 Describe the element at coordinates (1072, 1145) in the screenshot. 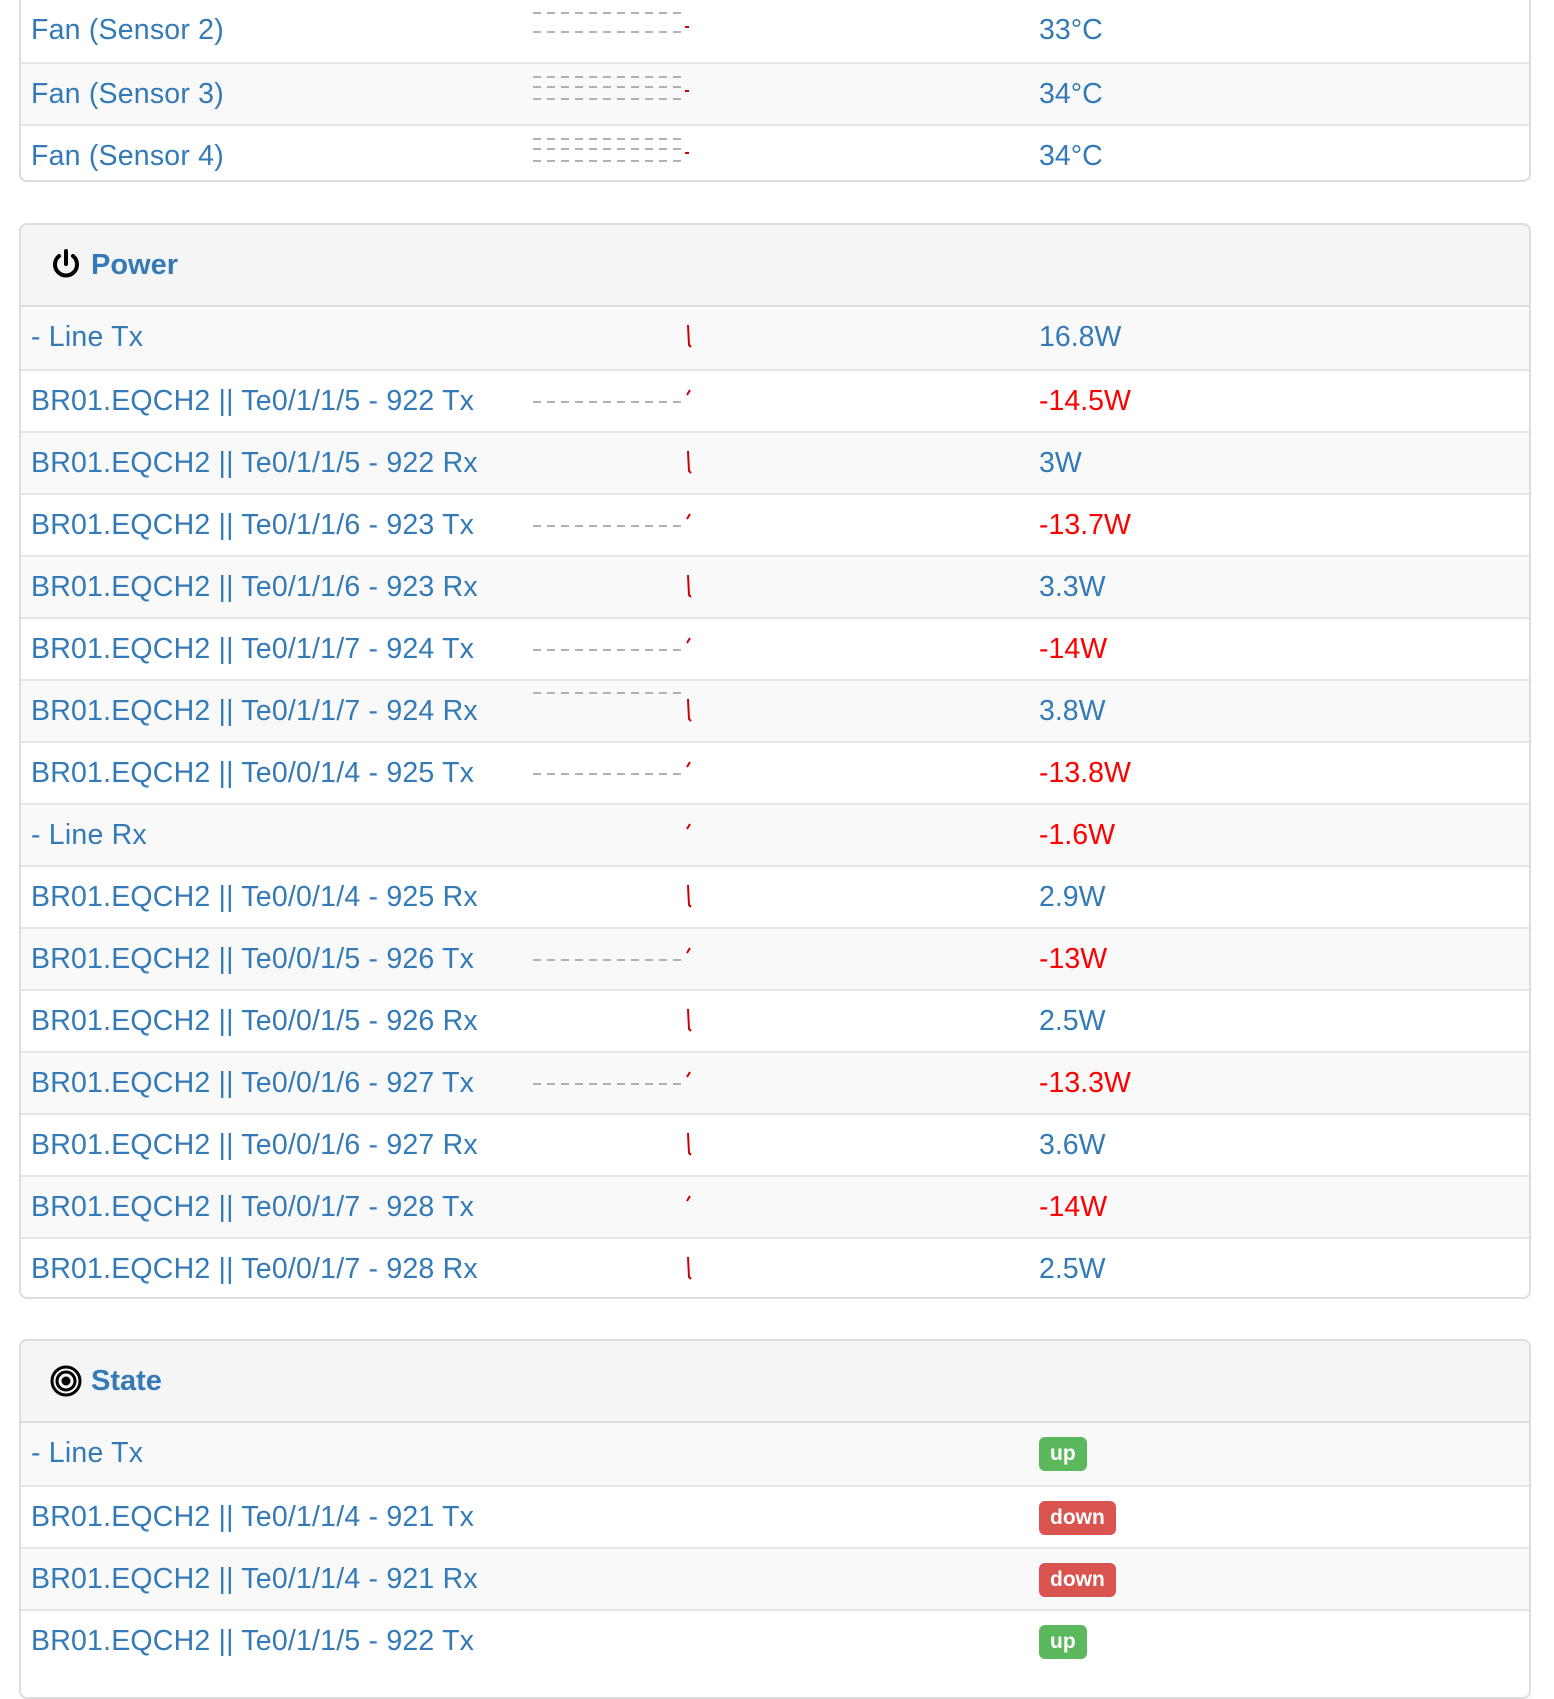

I see `row-value: 3.6W` at that location.